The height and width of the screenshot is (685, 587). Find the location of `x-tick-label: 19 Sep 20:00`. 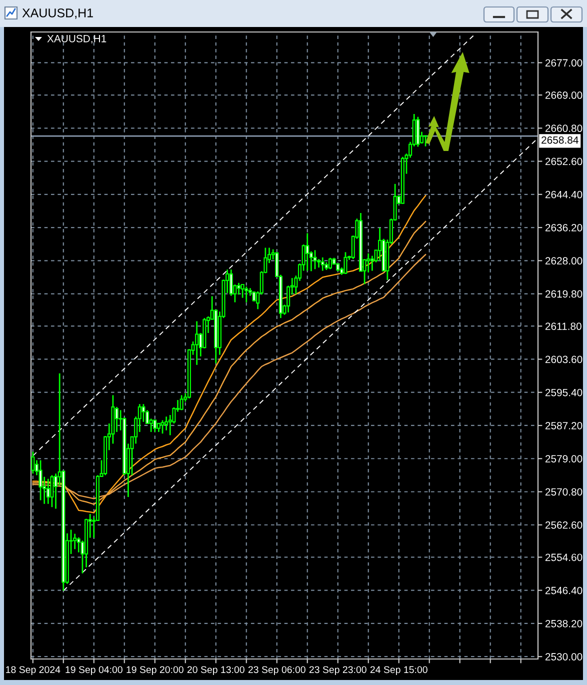

x-tick-label: 19 Sep 20:00 is located at coordinates (155, 671).